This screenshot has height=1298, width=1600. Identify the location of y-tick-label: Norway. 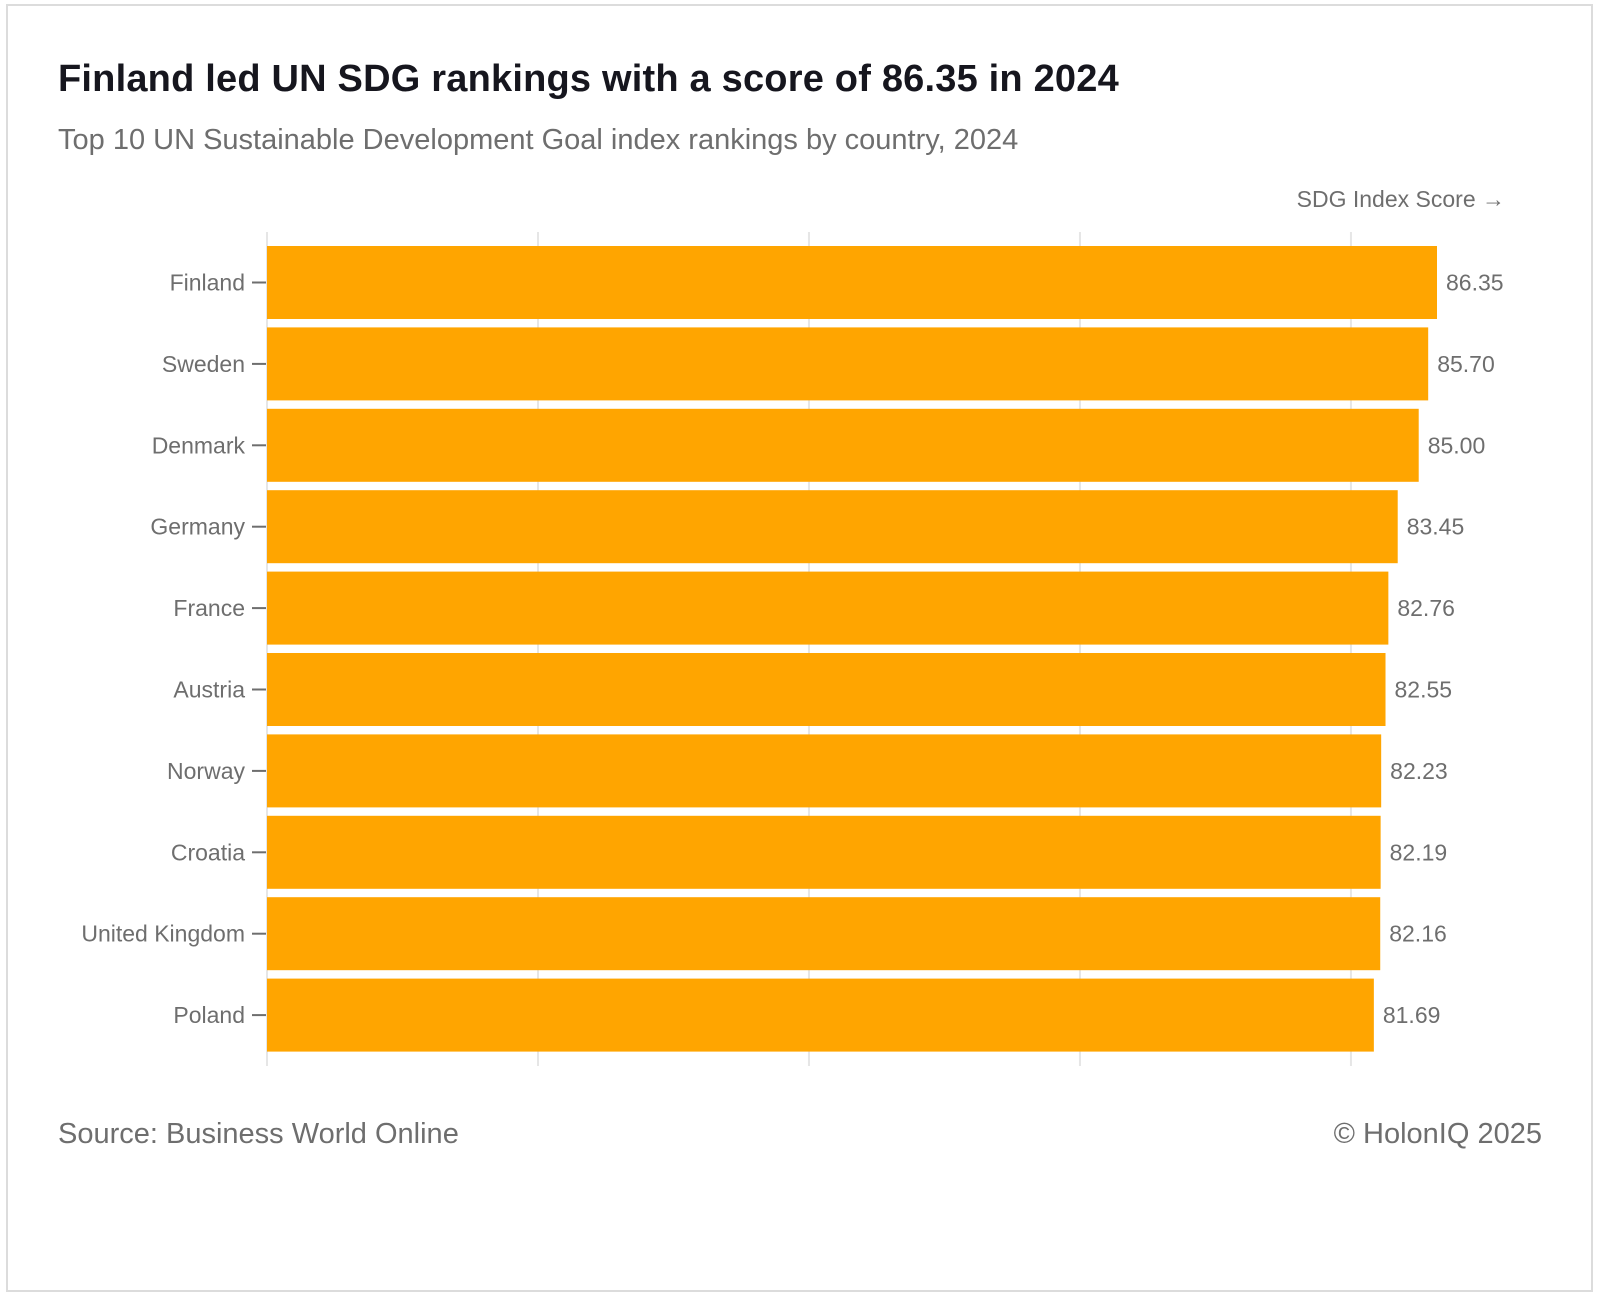
(206, 771).